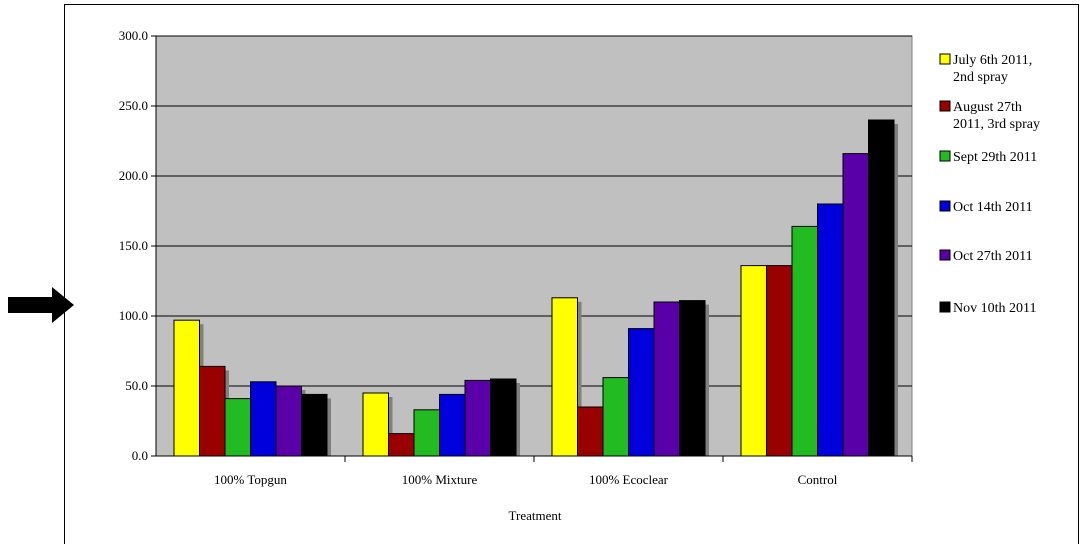 This screenshot has height=544, width=1083. Describe the element at coordinates (995, 157) in the screenshot. I see `legend-label: Sept 29th 2011` at that location.